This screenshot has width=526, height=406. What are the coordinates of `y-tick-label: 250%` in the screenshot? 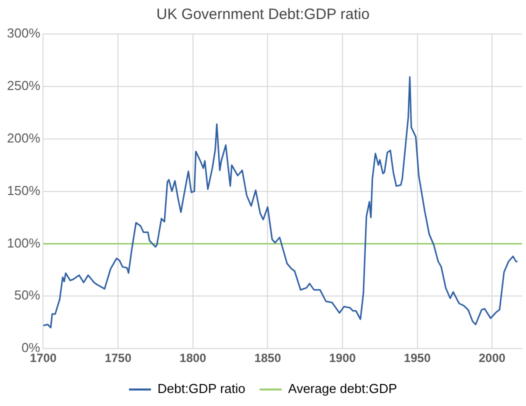 It's located at (24, 86).